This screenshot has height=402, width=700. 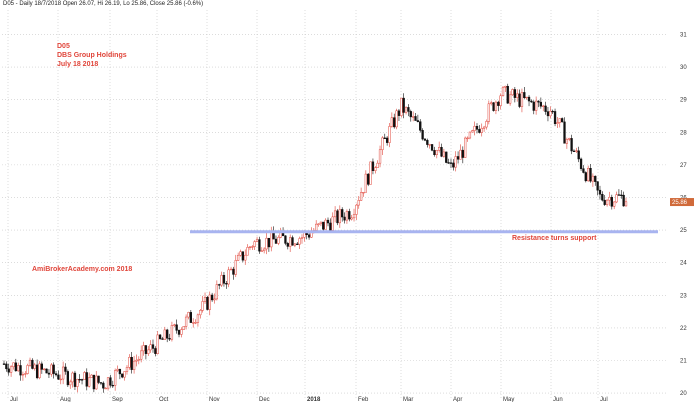 I want to click on y-tick-label: 20, so click(x=683, y=394).